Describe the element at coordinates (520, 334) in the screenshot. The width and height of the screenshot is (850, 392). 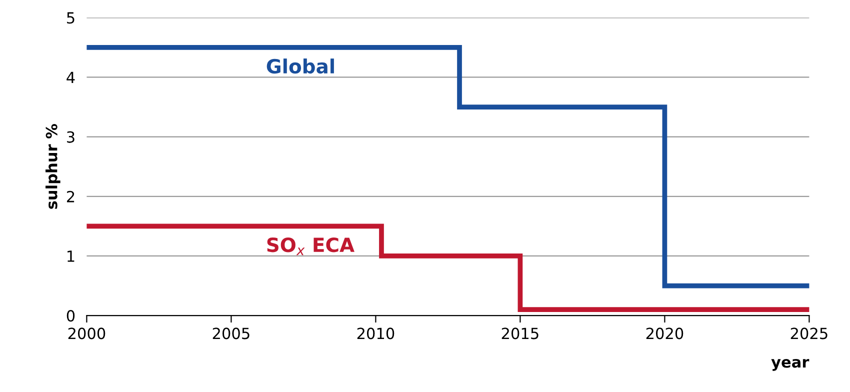
I see `x-tick-label: 2015` at that location.